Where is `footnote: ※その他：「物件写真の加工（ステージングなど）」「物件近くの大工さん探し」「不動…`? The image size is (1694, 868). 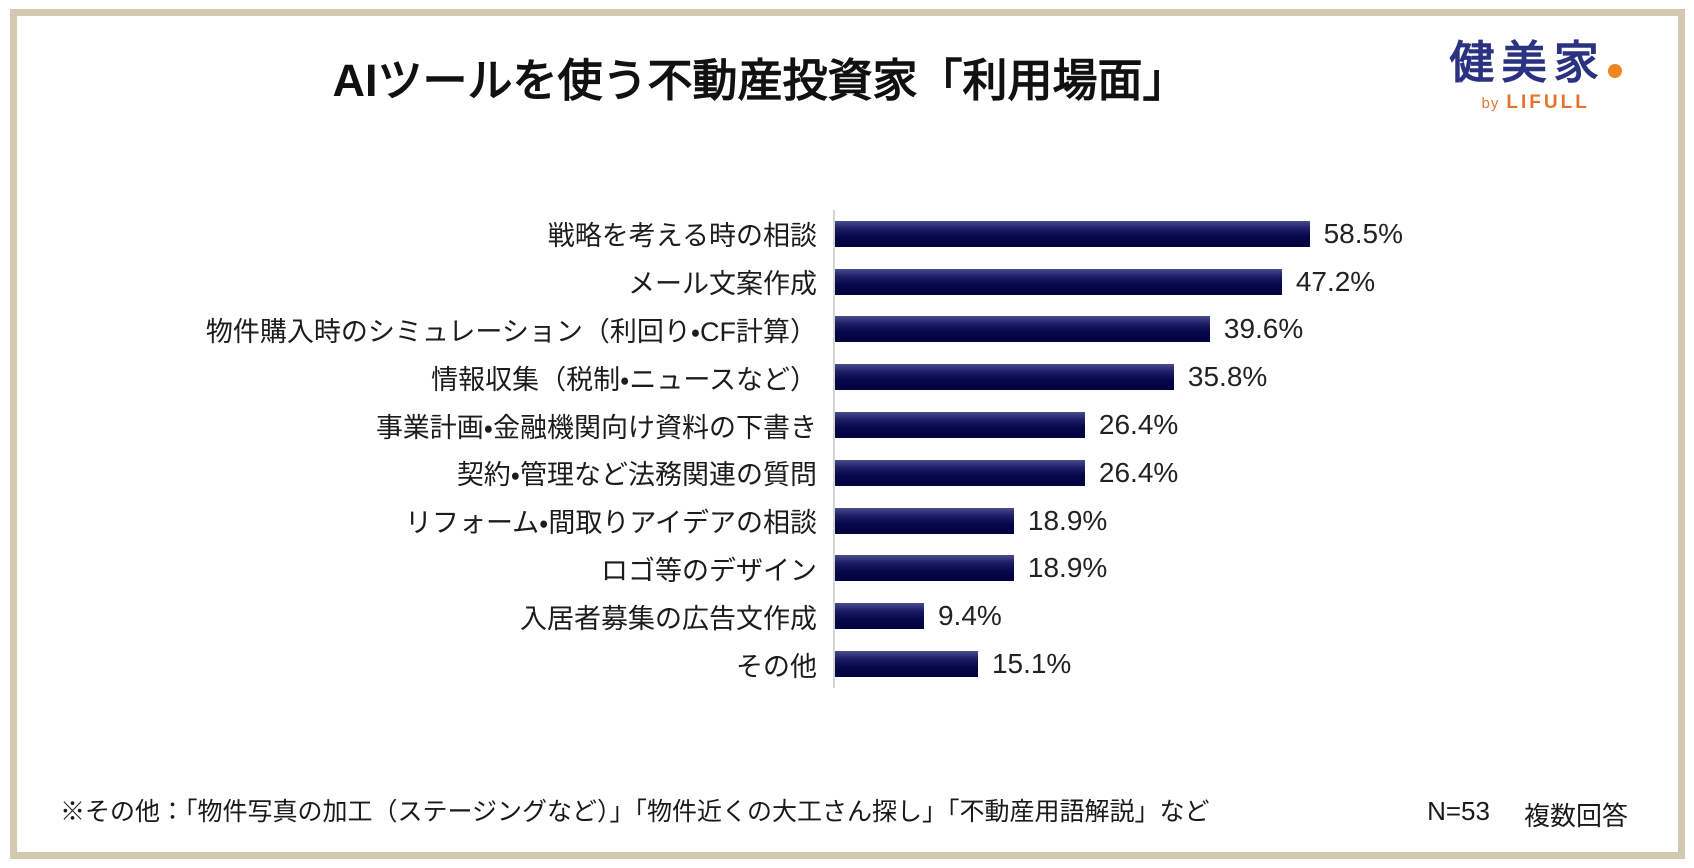
footnote: ※その他：「物件写真の加工（ステージングなど）」「物件近くの大工さん探し」「不動… is located at coordinates (635, 812).